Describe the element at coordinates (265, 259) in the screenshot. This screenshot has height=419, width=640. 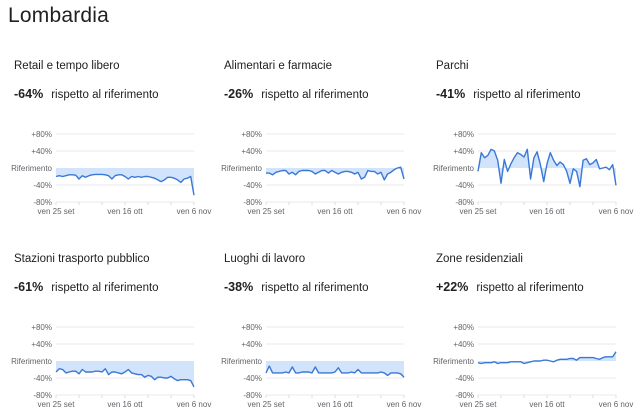
I see `panel-title: Luoghi di lavoro` at that location.